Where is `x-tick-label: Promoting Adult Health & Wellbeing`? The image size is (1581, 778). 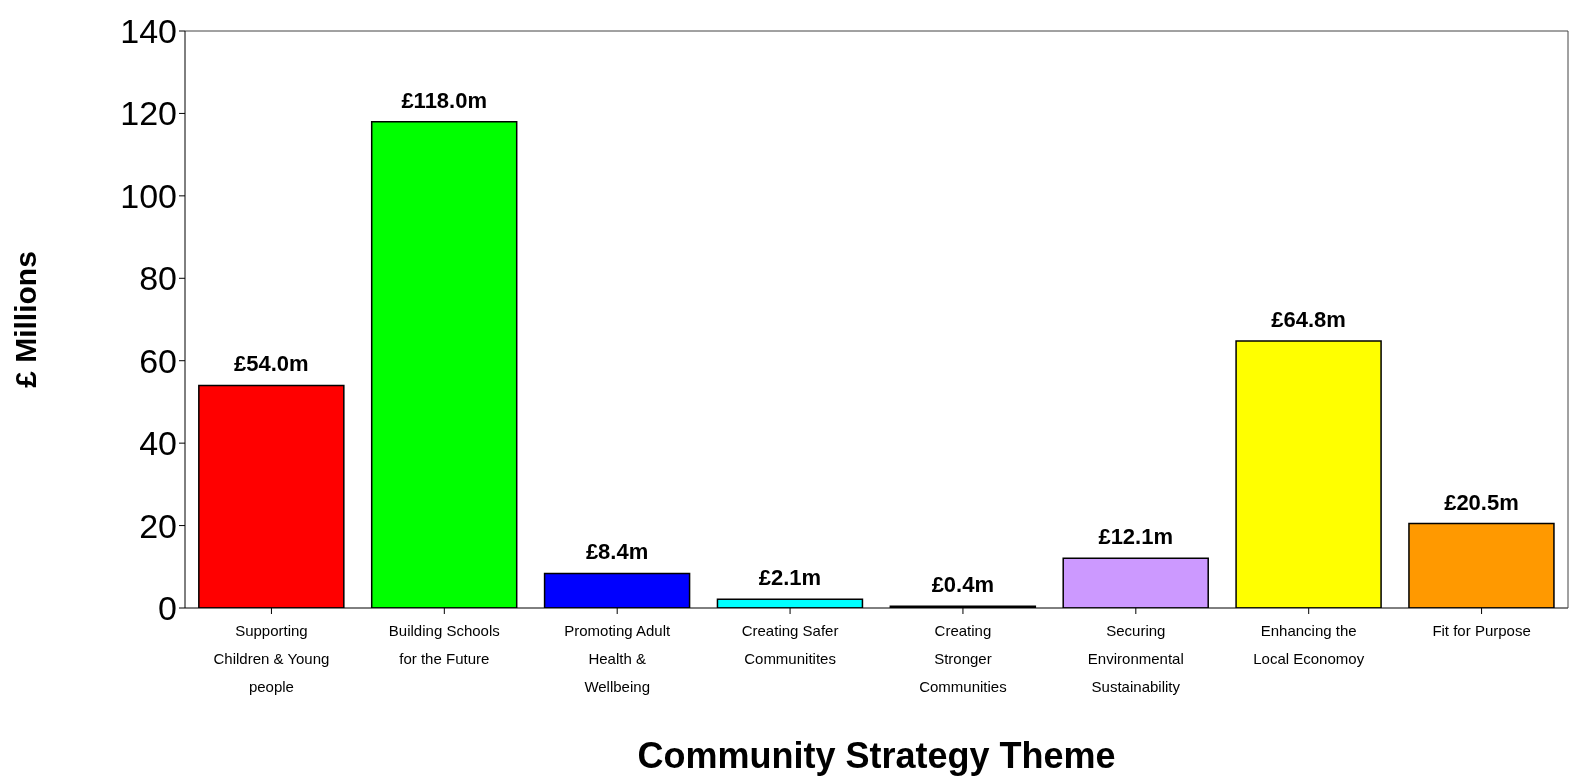
x-tick-label: Promoting Adult Health & Wellbeing is located at coordinates (617, 658).